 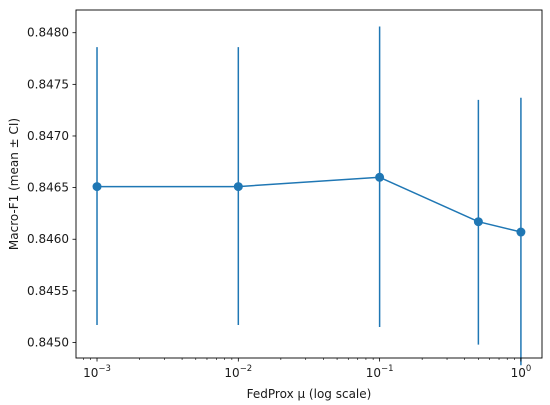 I want to click on y-tick-label: 0.8465, so click(x=48, y=188).